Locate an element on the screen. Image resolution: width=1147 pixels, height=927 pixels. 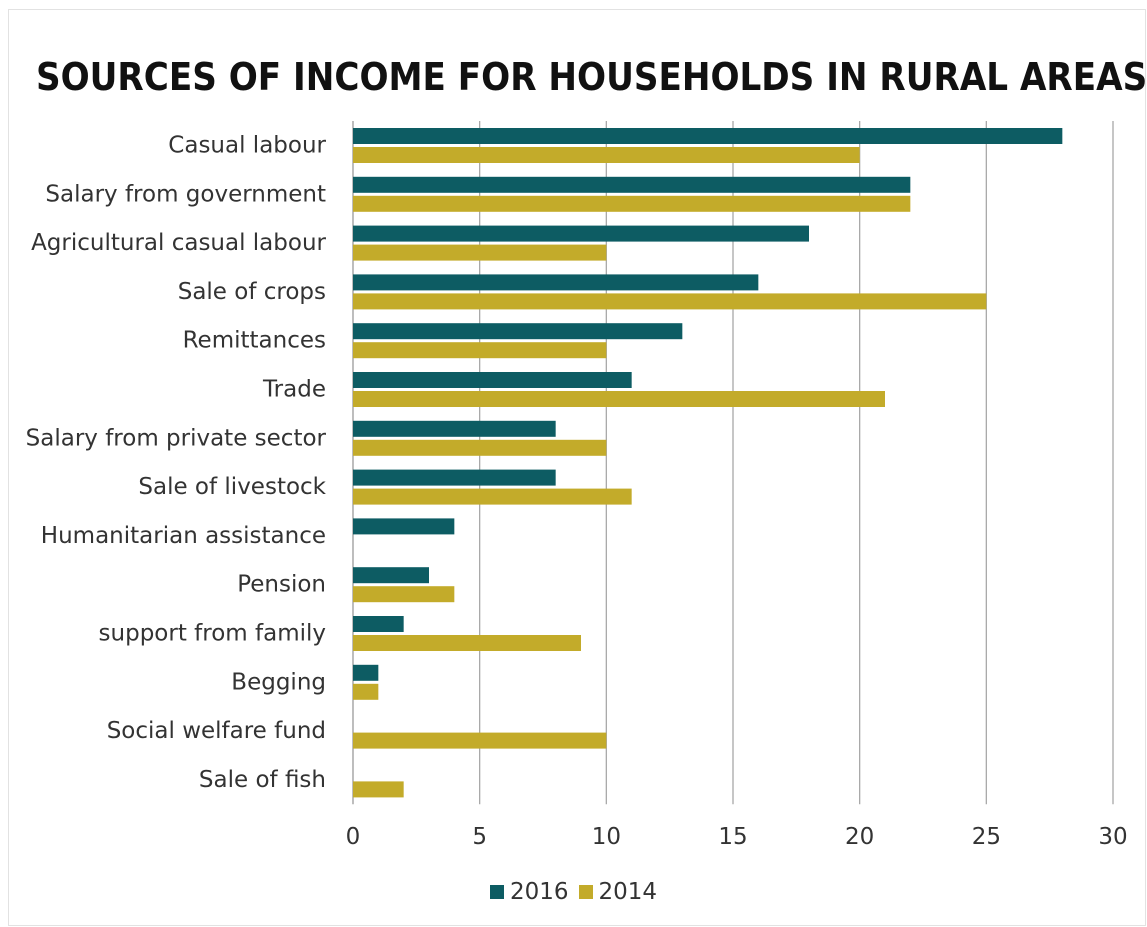
x-tick-label: 10 is located at coordinates (606, 837).